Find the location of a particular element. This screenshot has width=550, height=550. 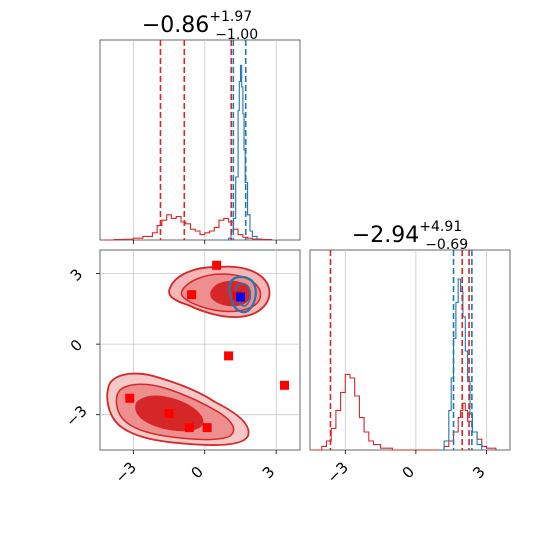

right-title: −2.94+4.91 −0.69 is located at coordinates (410, 236).